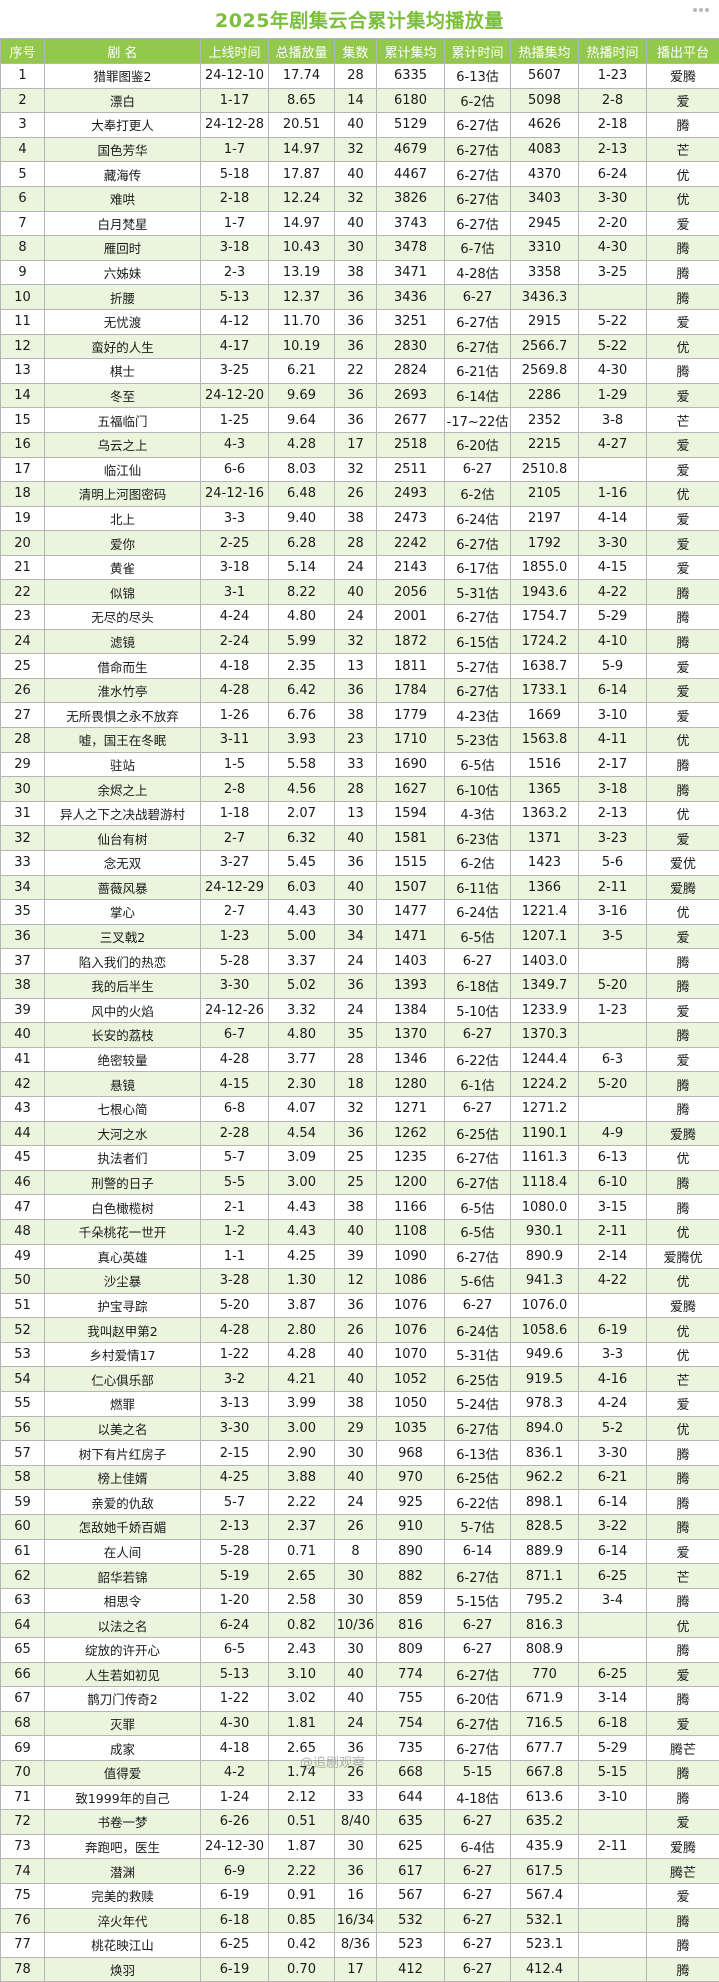 The width and height of the screenshot is (719, 1982). Describe the element at coordinates (356, 469) in the screenshot. I see `table-cell: 32` at that location.